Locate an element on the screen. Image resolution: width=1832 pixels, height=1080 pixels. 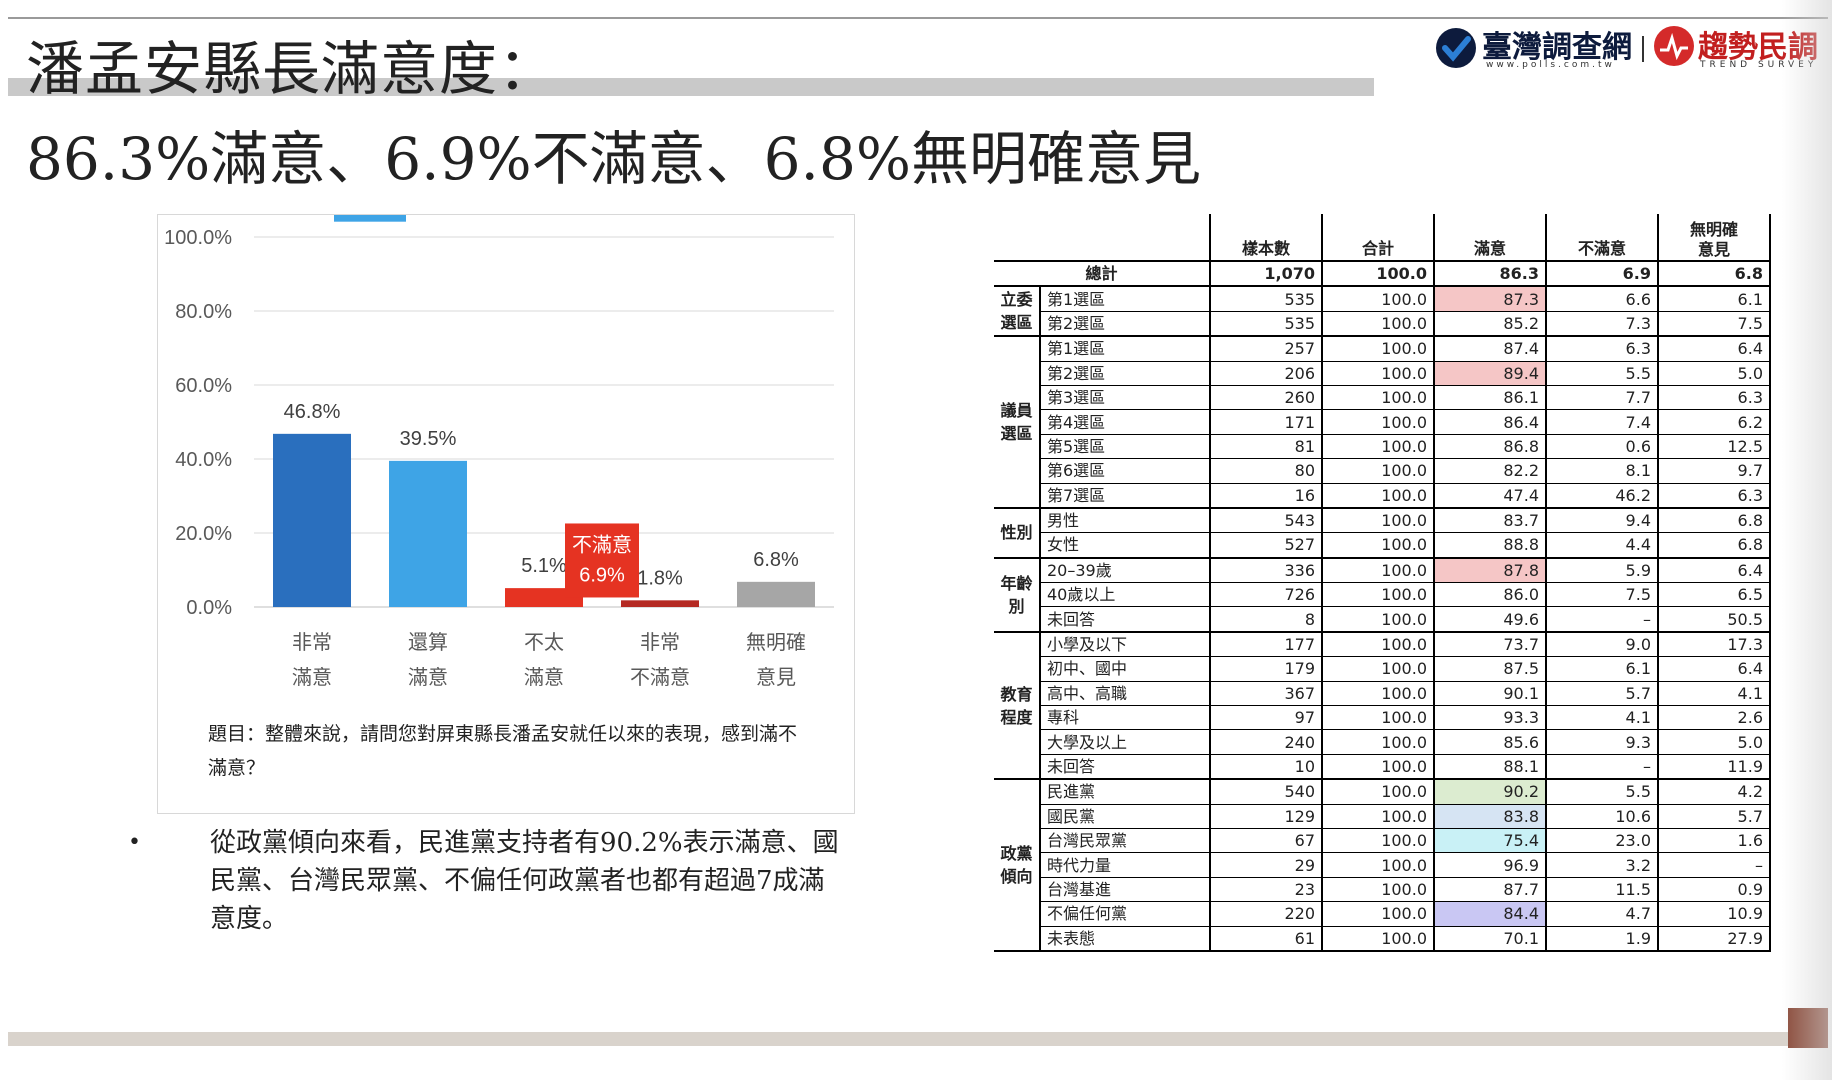
row-value: 1.9 is located at coordinates (1601, 939).